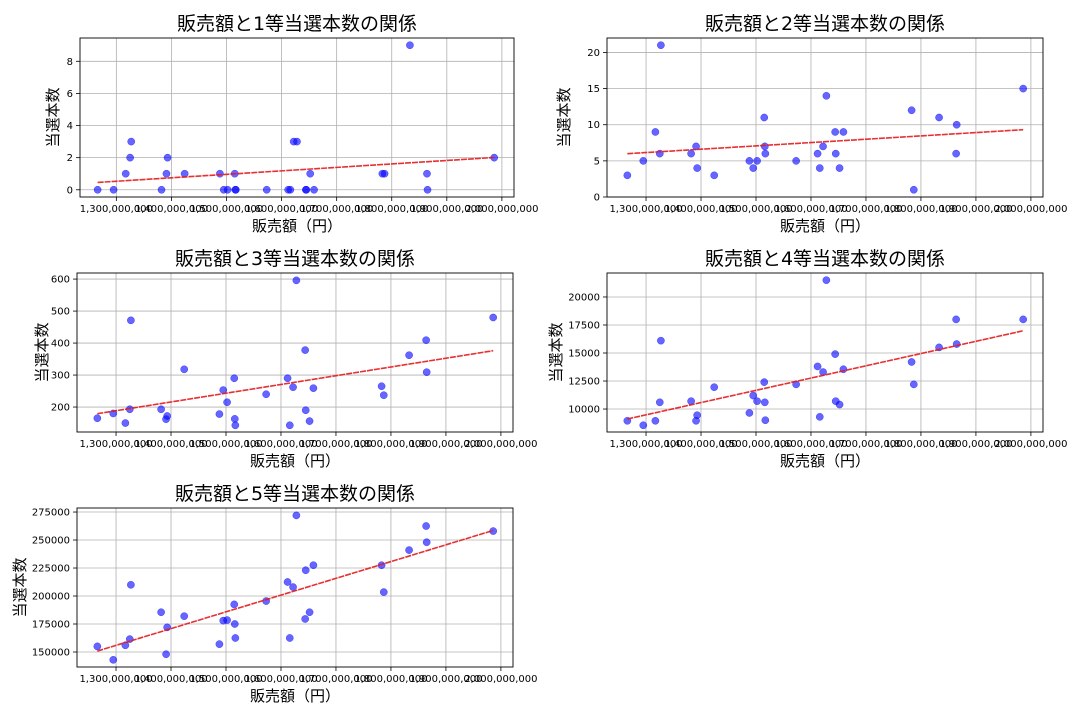 The height and width of the screenshot is (724, 1080). Describe the element at coordinates (295, 696) in the screenshot. I see `x-axis-label: 販売額（円）` at that location.